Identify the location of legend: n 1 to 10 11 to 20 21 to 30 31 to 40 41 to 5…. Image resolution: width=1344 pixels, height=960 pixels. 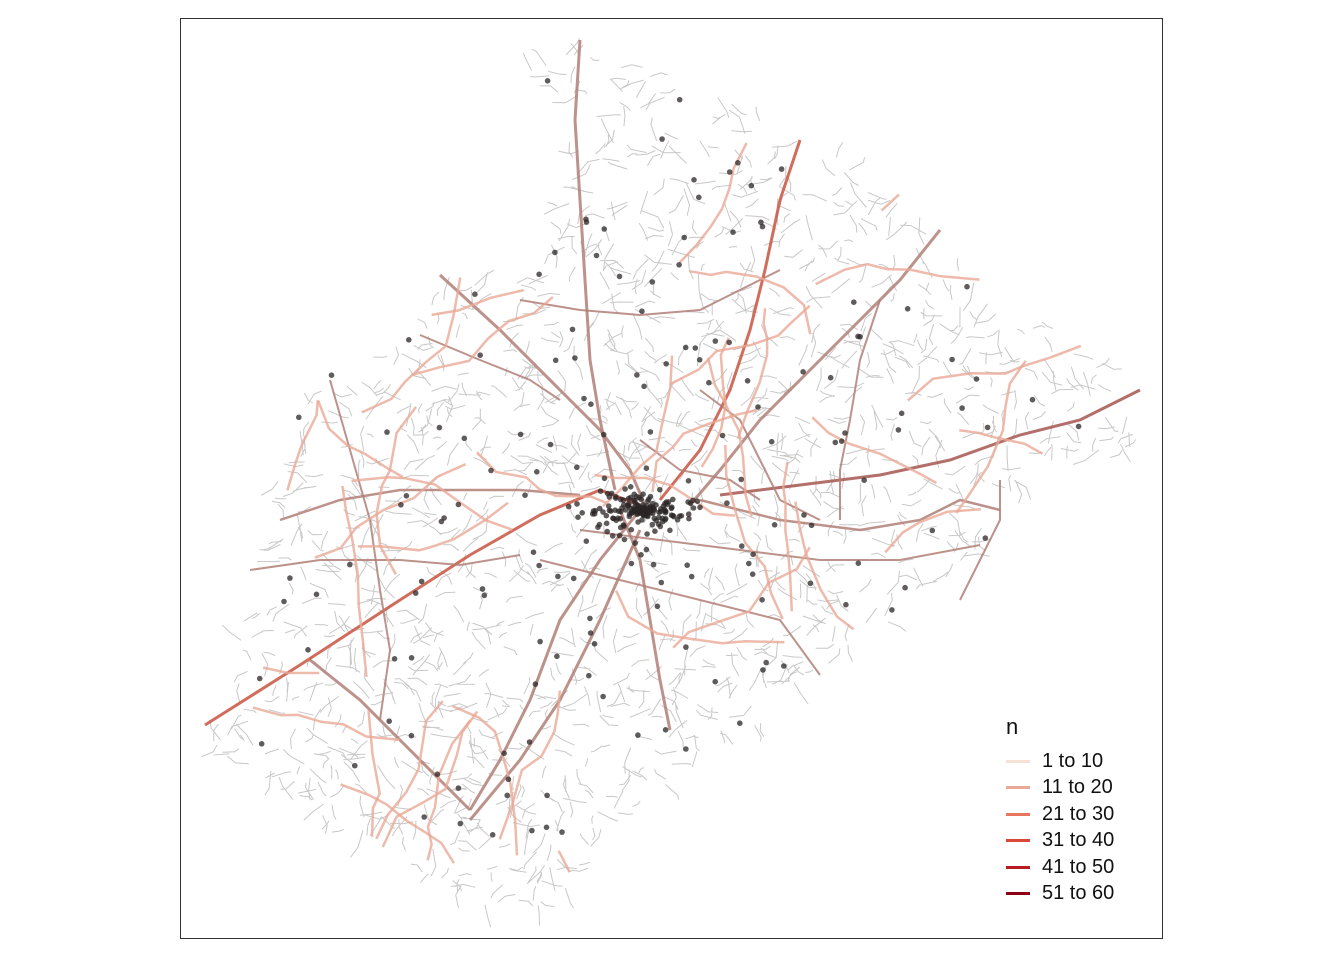
(1081, 809).